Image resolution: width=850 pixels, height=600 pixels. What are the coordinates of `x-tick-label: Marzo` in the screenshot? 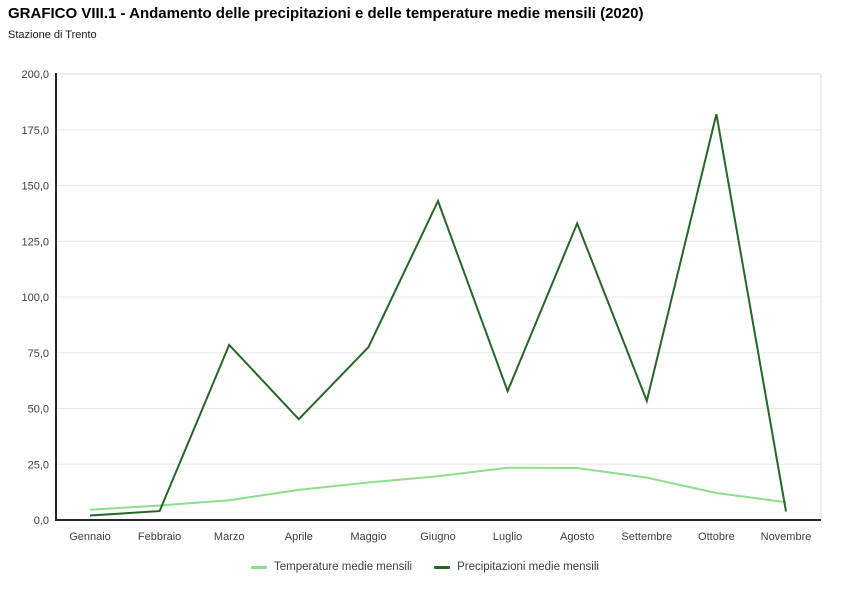 It's located at (229, 537).